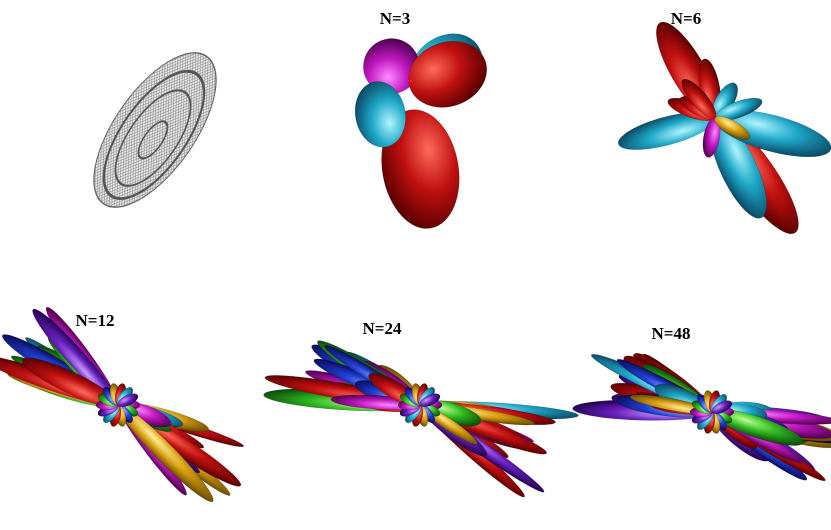 The width and height of the screenshot is (831, 530). I want to click on panel-label: N=48, so click(671, 333).